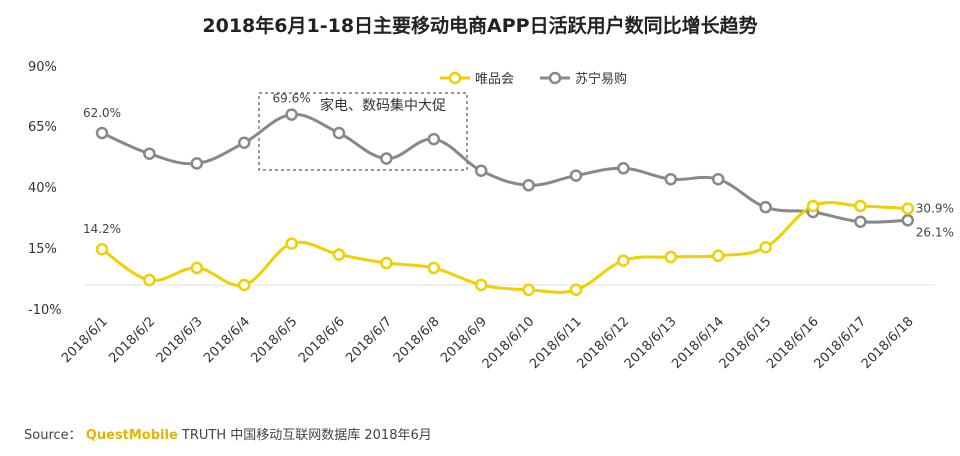 The width and height of the screenshot is (960, 456). Describe the element at coordinates (85, 340) in the screenshot. I see `x-tick-label: 2018/6/1` at that location.